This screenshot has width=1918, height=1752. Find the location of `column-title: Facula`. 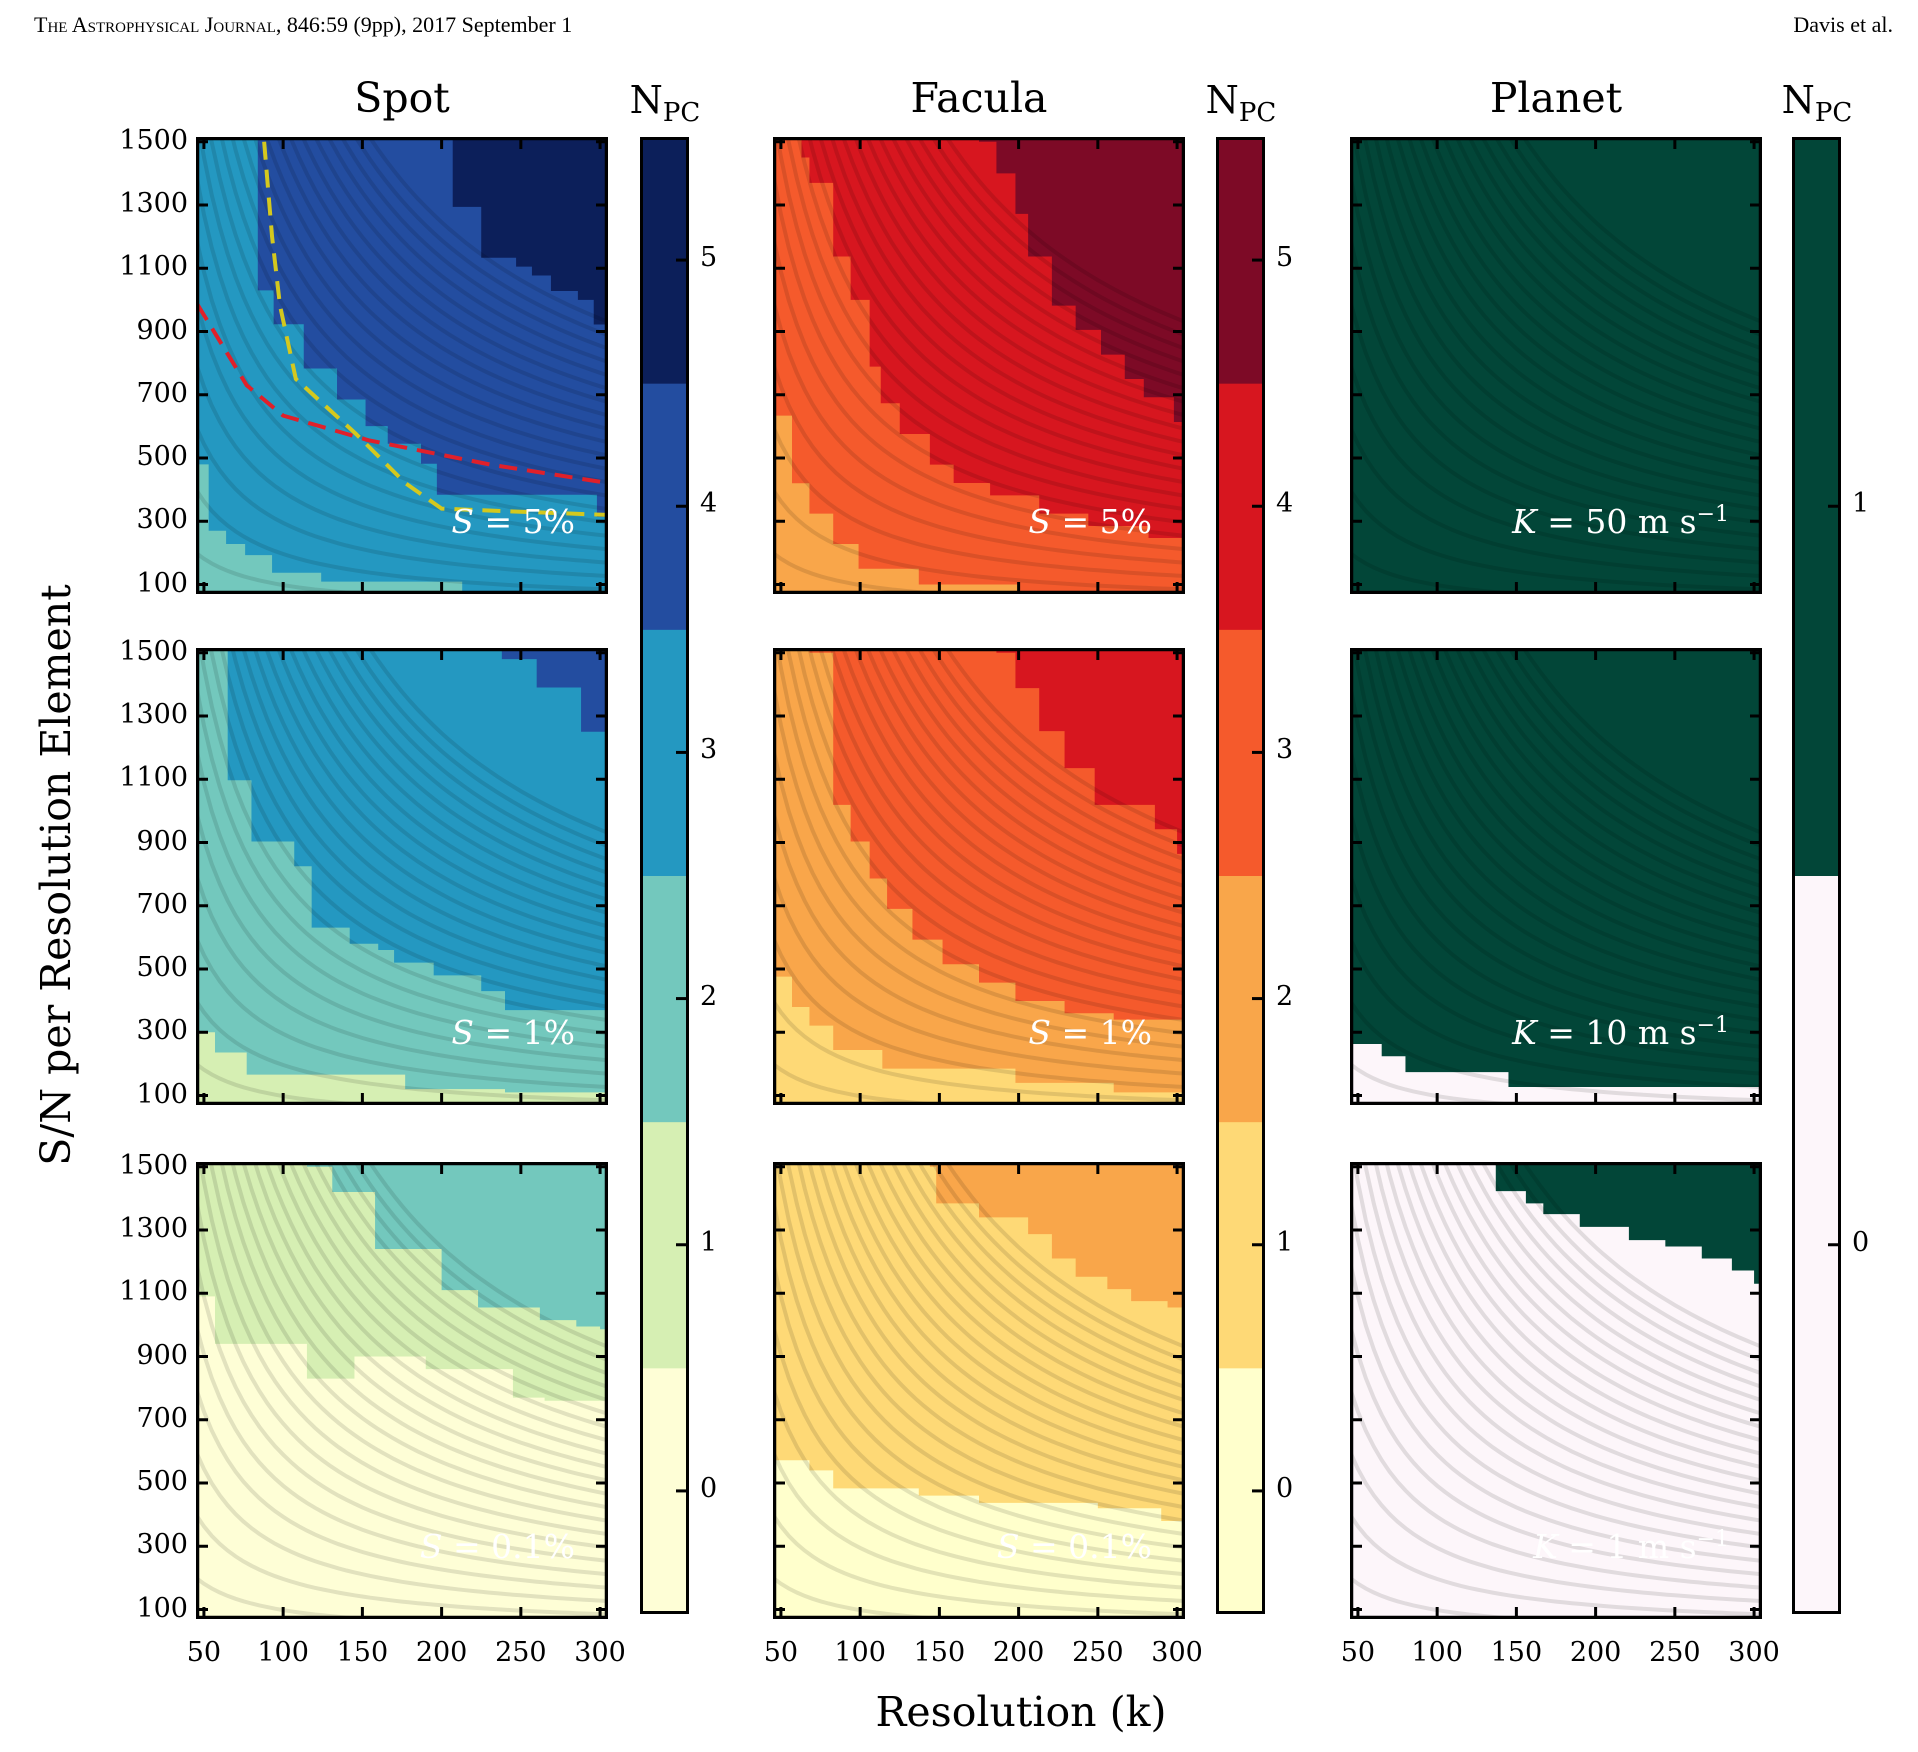

column-title: Facula is located at coordinates (979, 98).